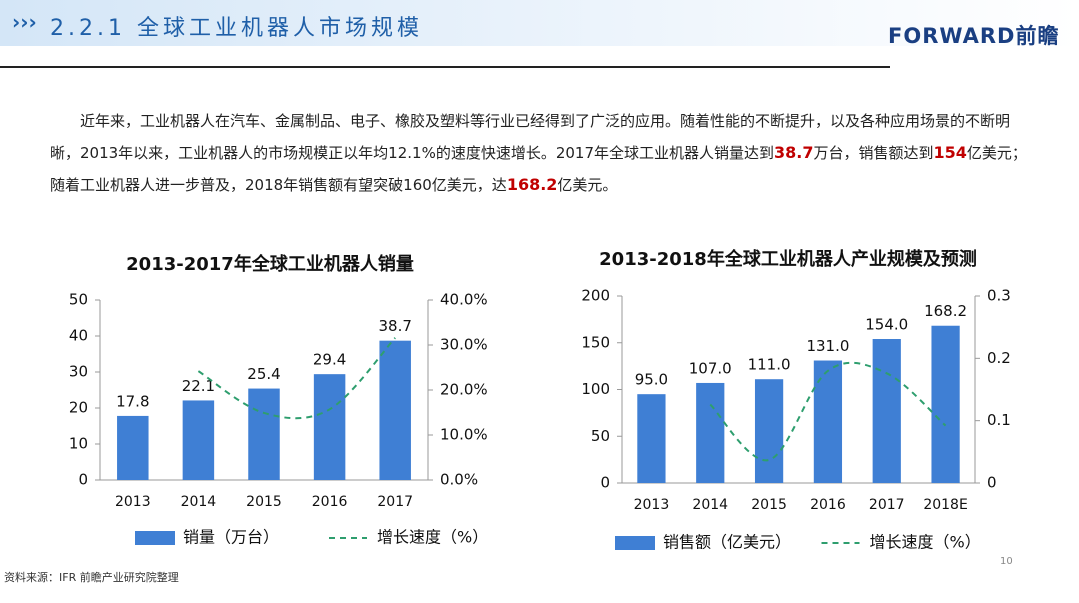 The width and height of the screenshot is (1079, 603). I want to click on chart-title: 2013-2017年全球工业机器人销量, so click(270, 264).